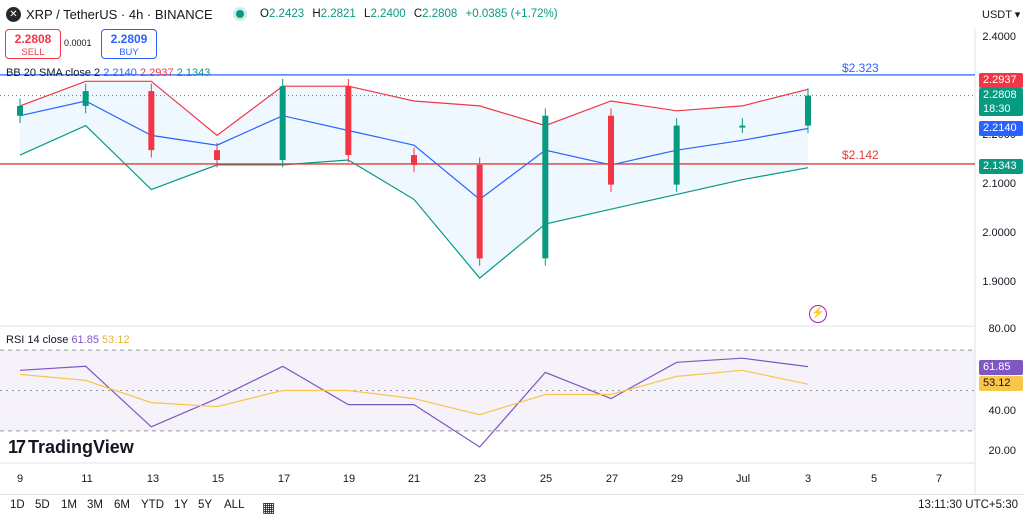  Describe the element at coordinates (1001, 15) in the screenshot. I see `currency-selector: USDT ▾` at that location.